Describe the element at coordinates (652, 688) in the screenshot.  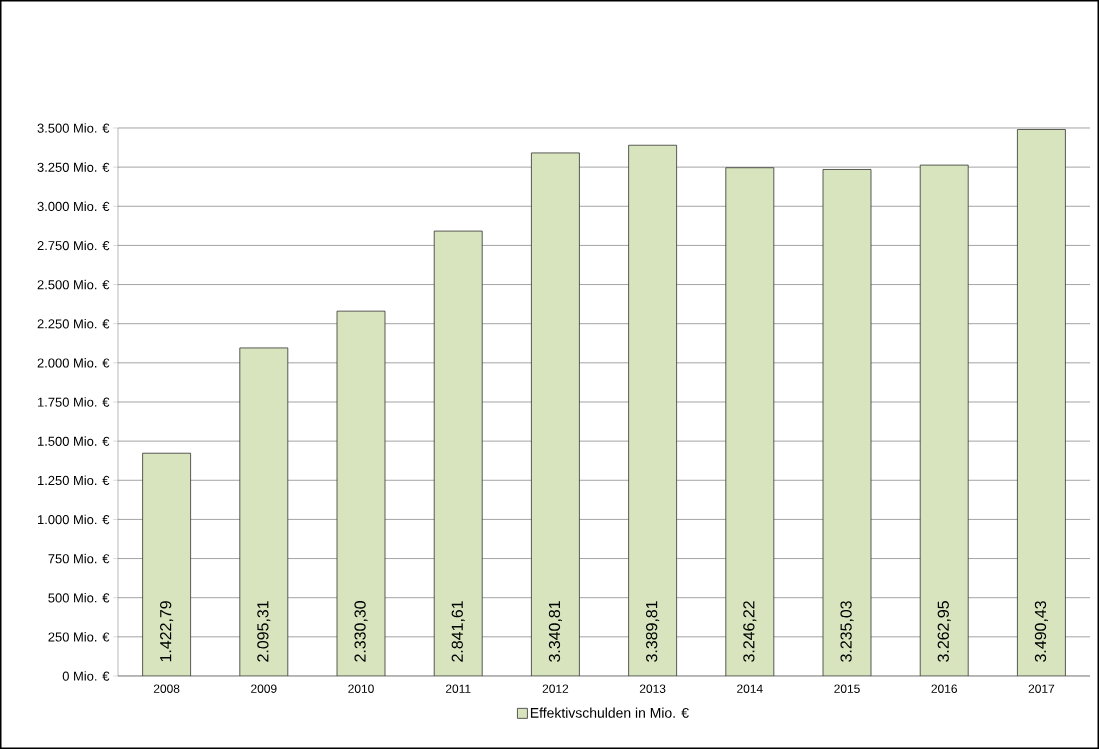
I see `x-tick-label: 2013` at that location.